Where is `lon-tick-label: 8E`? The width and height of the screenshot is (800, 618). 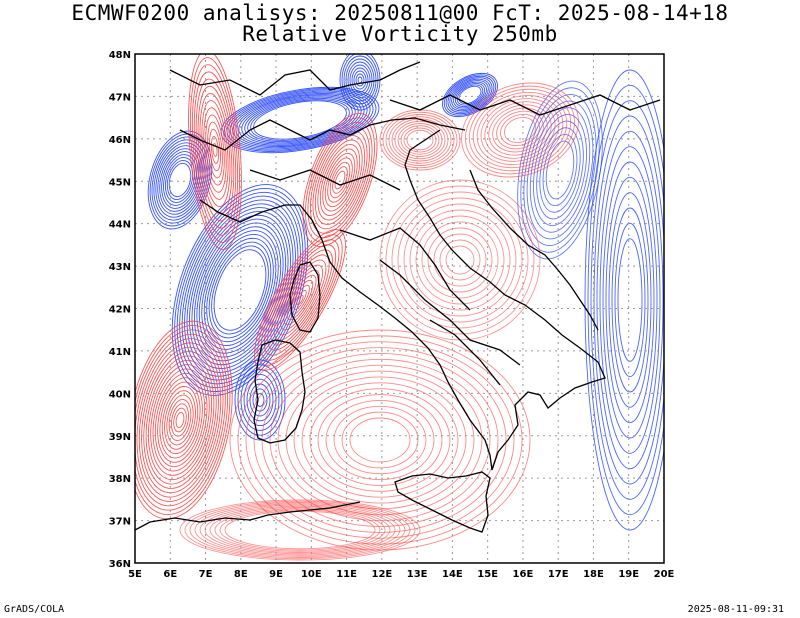 lon-tick-label: 8E is located at coordinates (241, 574).